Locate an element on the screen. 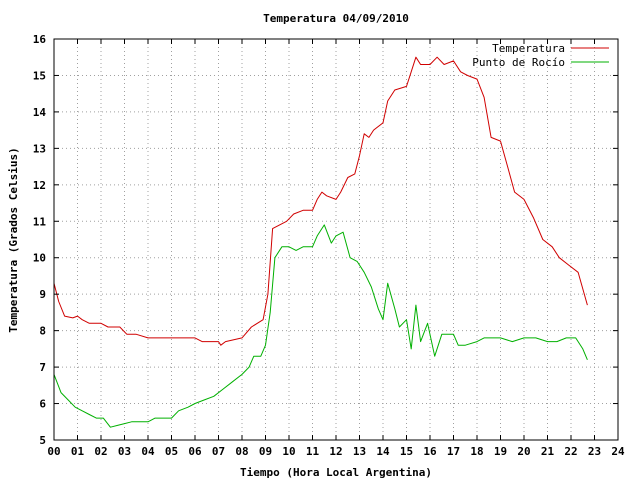 This screenshot has height=480, width=640. x-tick-label: 05 is located at coordinates (171, 451).